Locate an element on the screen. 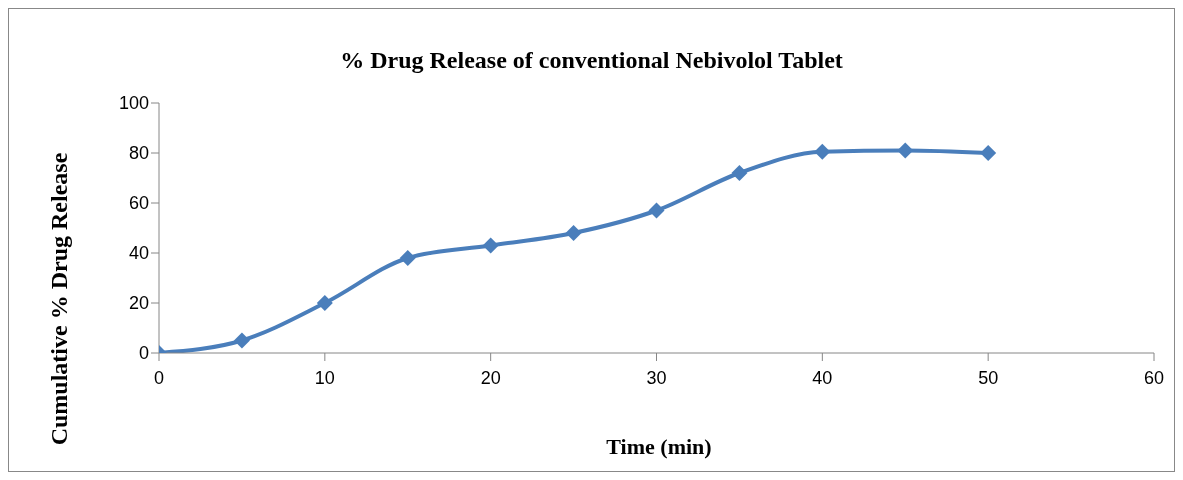 This screenshot has width=1183, height=480. x-tick-label: 40 is located at coordinates (822, 377).